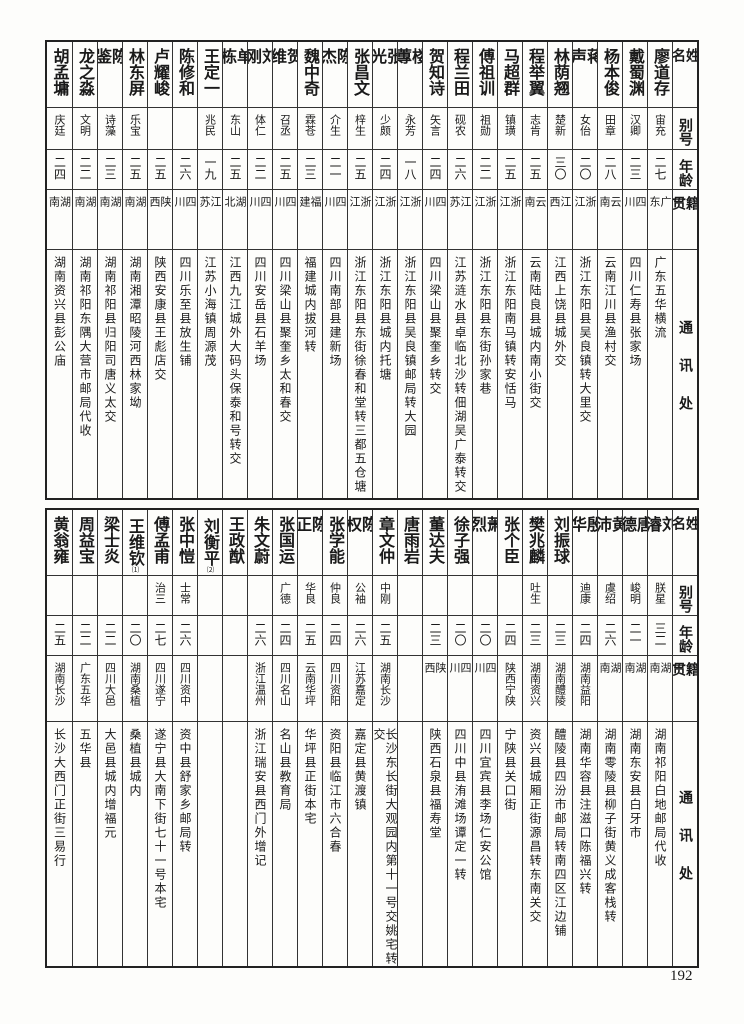  I want to click on alias-text: 文明, so click(85, 125).